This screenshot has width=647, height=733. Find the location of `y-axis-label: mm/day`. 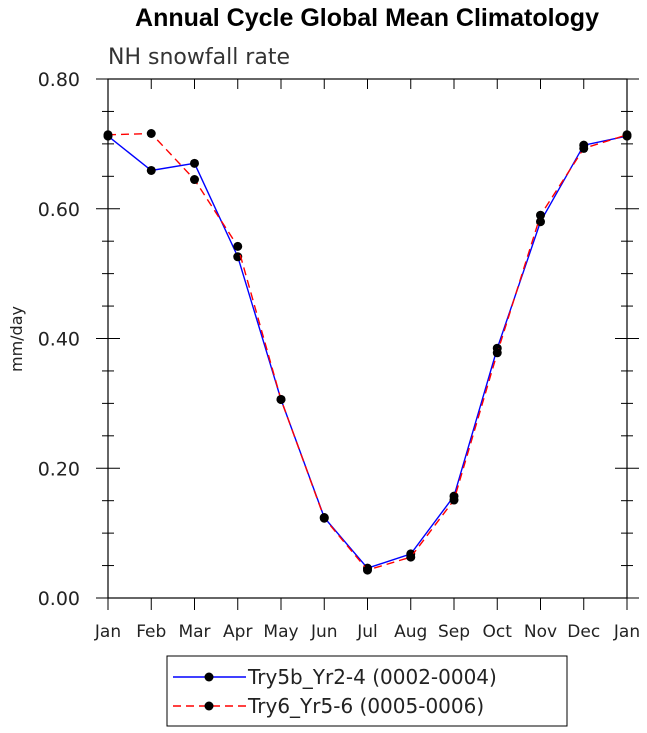

y-axis-label: mm/day is located at coordinates (16, 339).